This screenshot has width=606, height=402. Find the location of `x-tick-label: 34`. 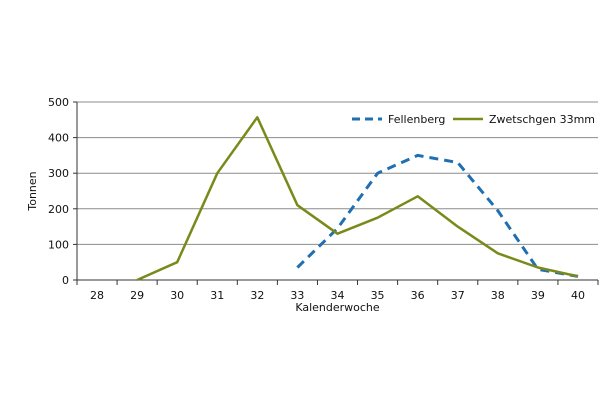

x-tick-label: 34 is located at coordinates (338, 295).